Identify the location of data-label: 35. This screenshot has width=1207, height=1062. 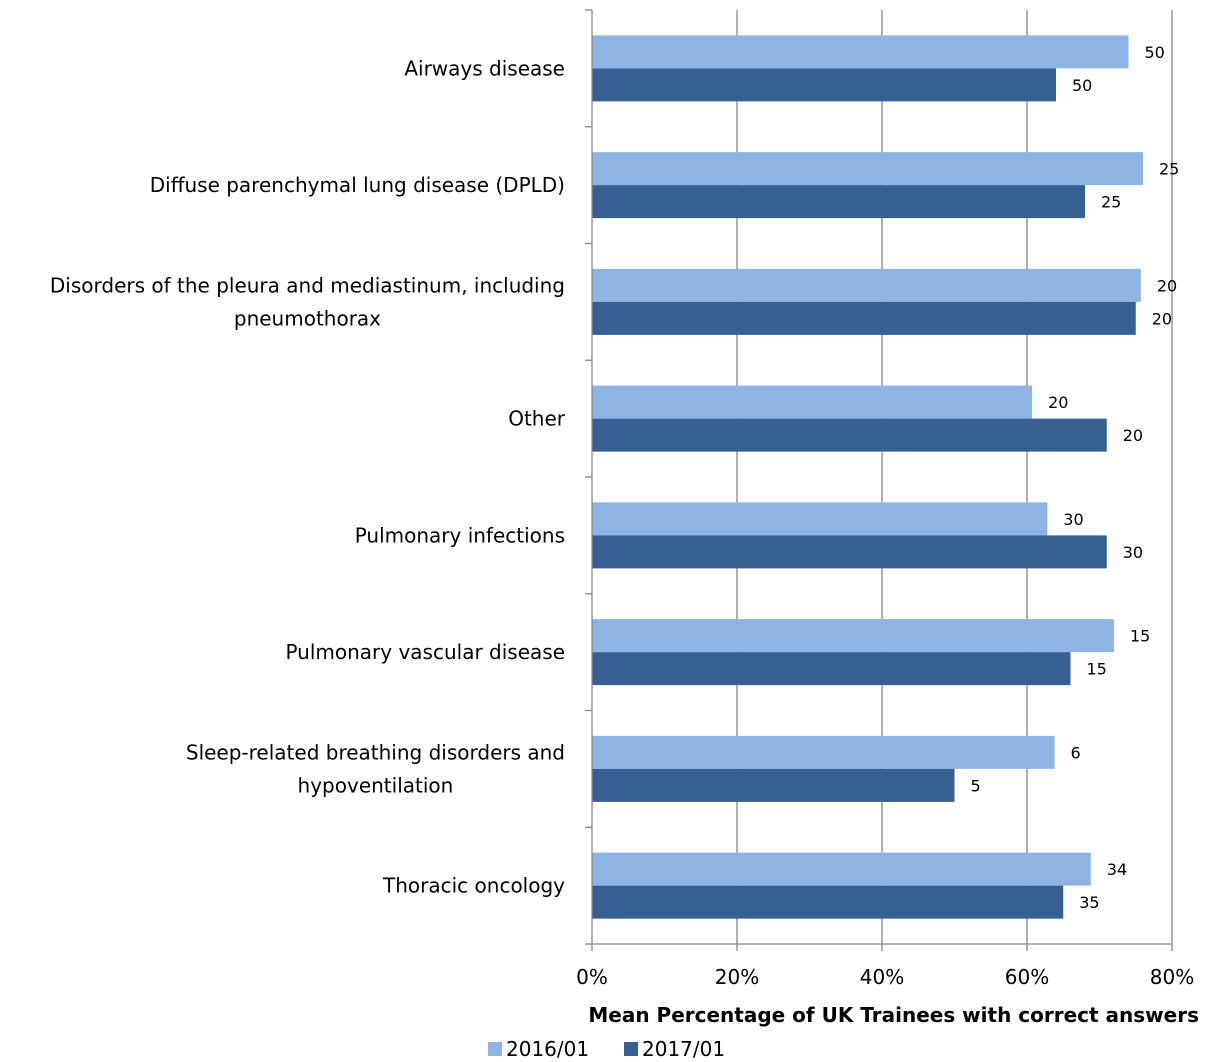
(1089, 902).